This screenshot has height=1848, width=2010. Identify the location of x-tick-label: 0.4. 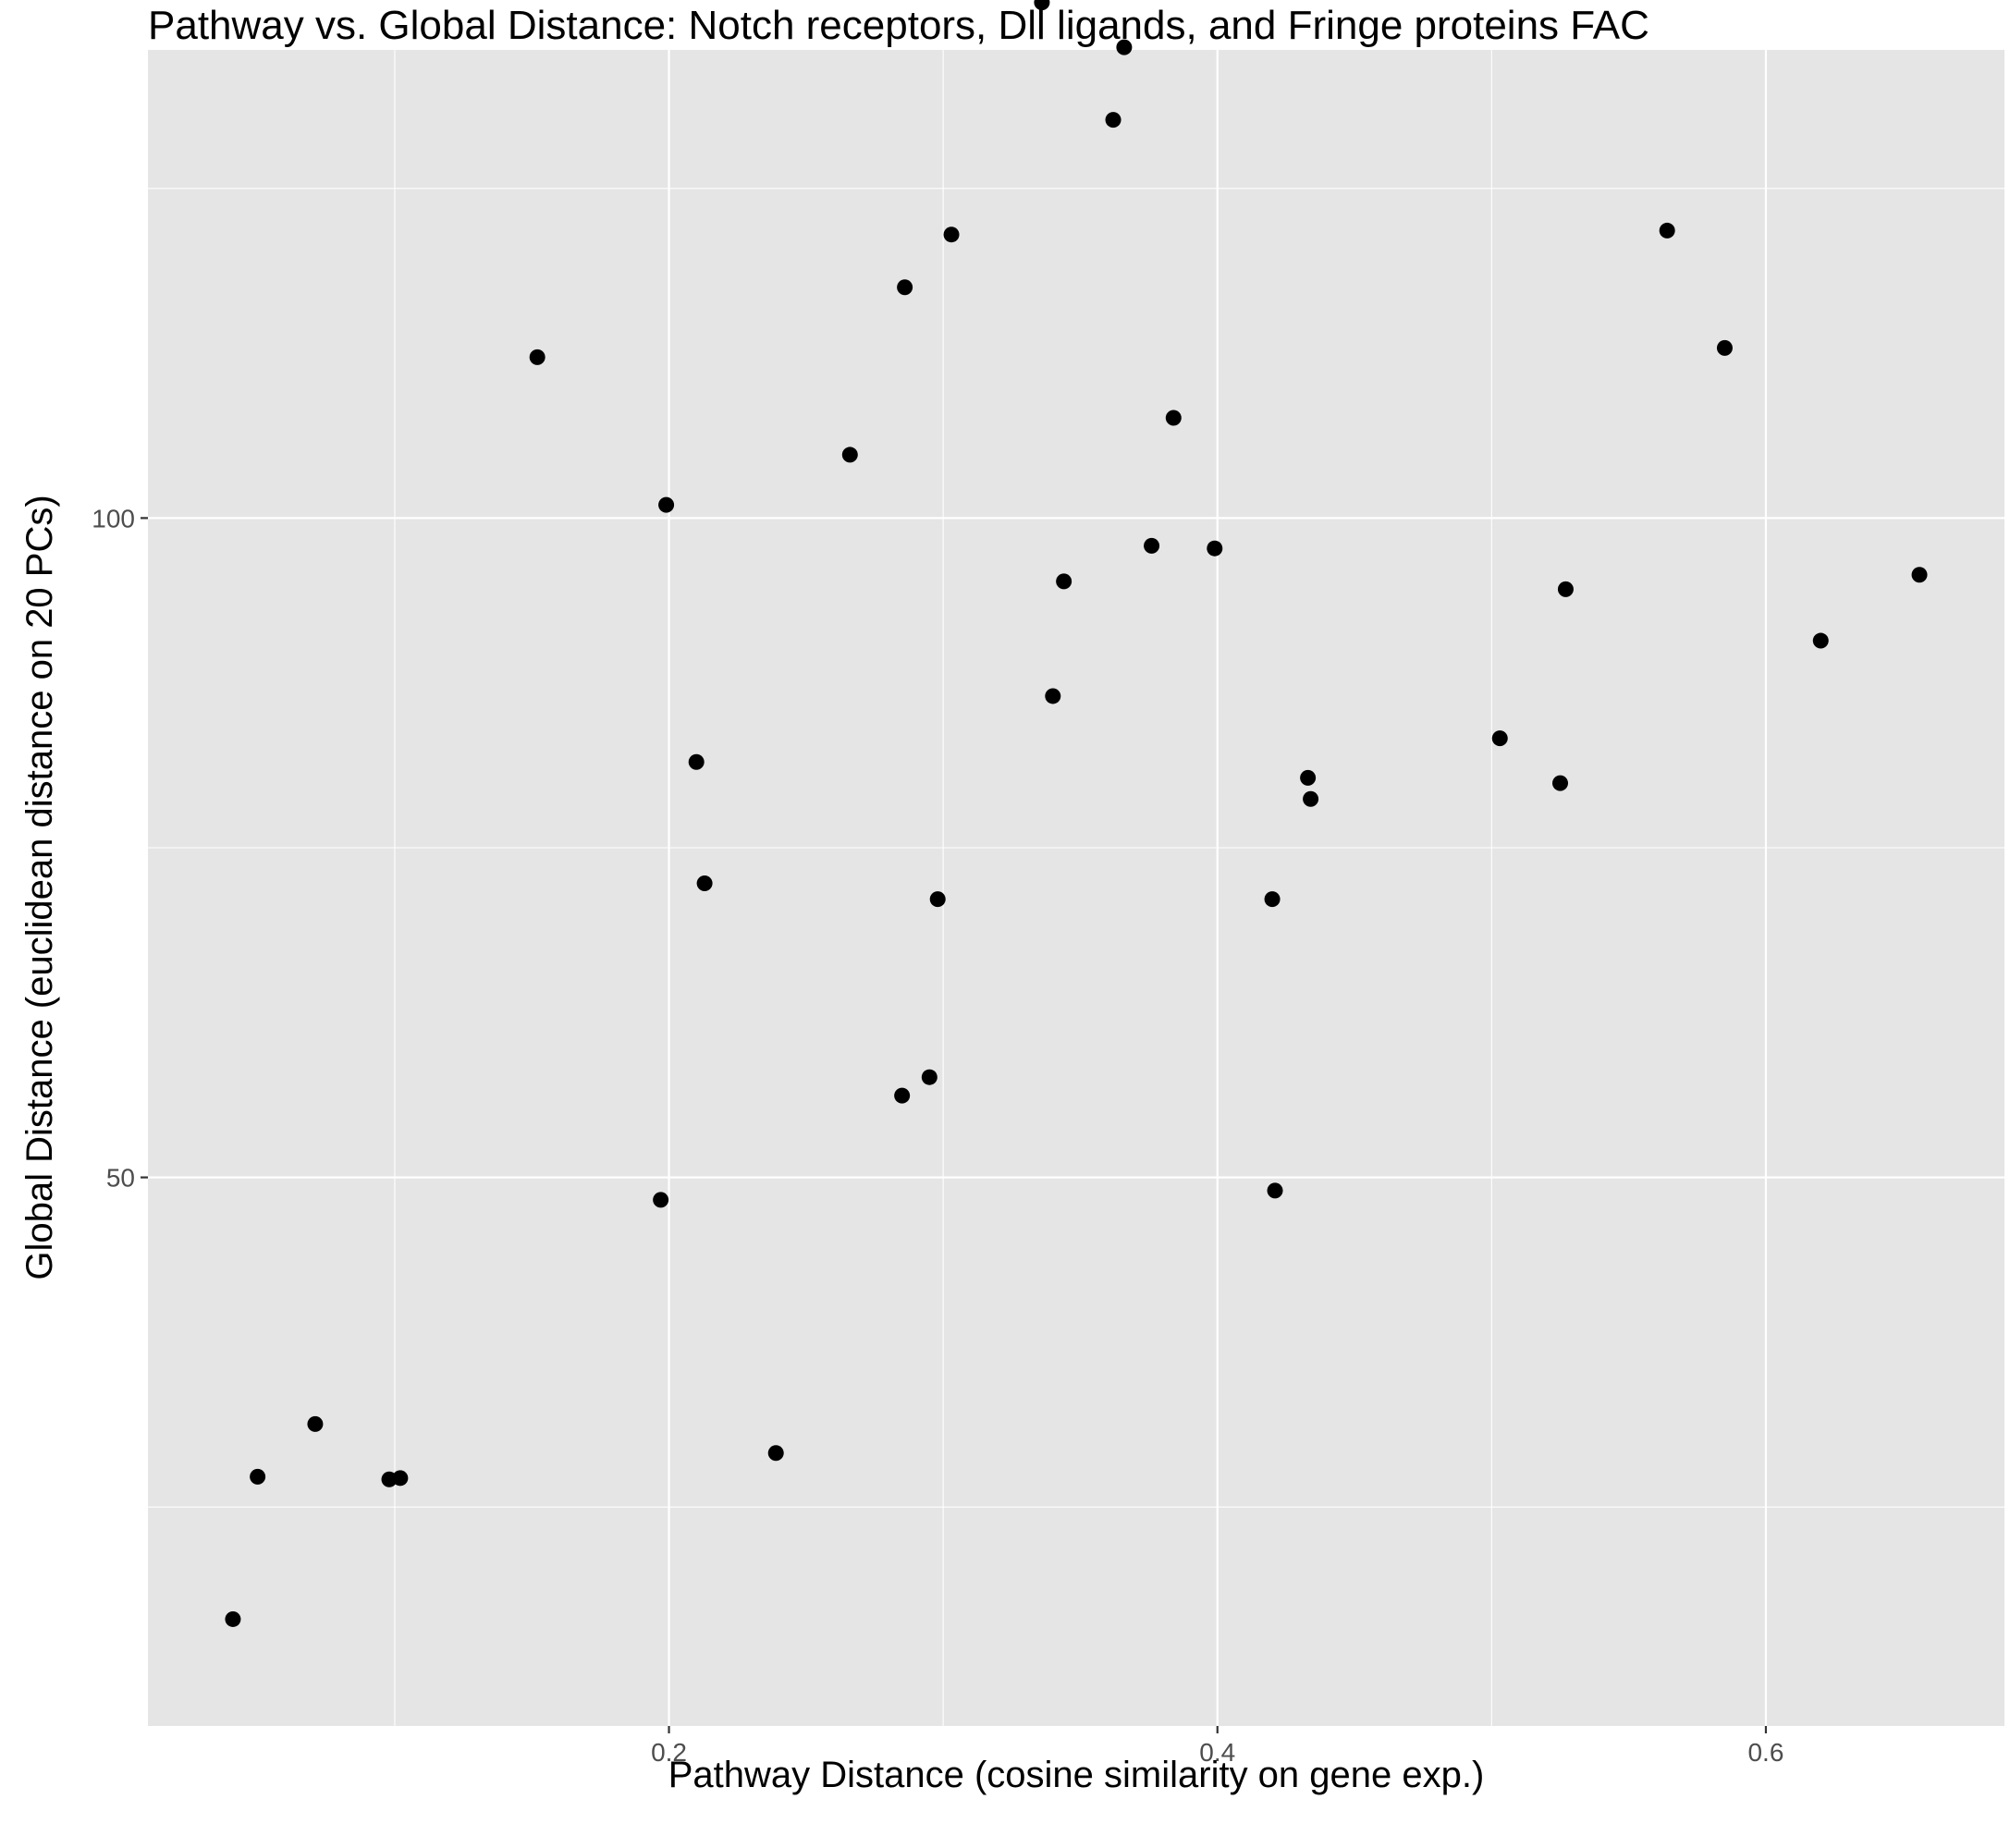
(1217, 1752).